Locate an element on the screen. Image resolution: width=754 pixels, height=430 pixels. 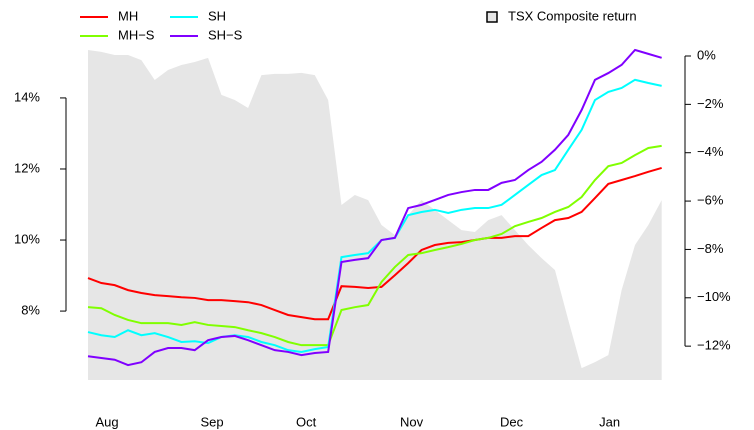
legend-swatch is located at coordinates (492, 17).